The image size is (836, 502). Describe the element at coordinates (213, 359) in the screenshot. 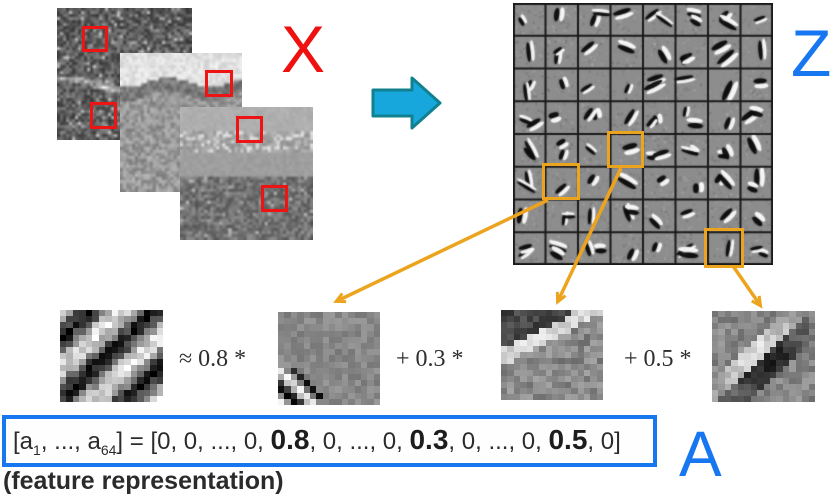

I see `equation-approx-term: ≈ 0.8 *` at that location.